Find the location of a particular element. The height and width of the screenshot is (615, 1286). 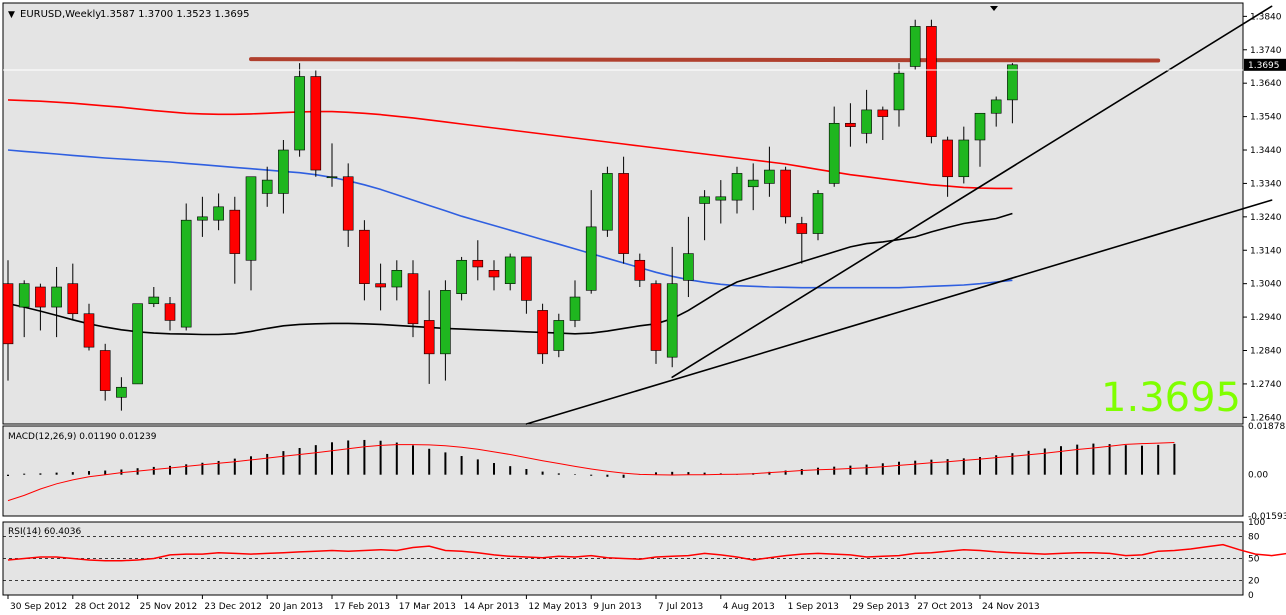

rsi-tick-label: 50 is located at coordinates (1254, 560).